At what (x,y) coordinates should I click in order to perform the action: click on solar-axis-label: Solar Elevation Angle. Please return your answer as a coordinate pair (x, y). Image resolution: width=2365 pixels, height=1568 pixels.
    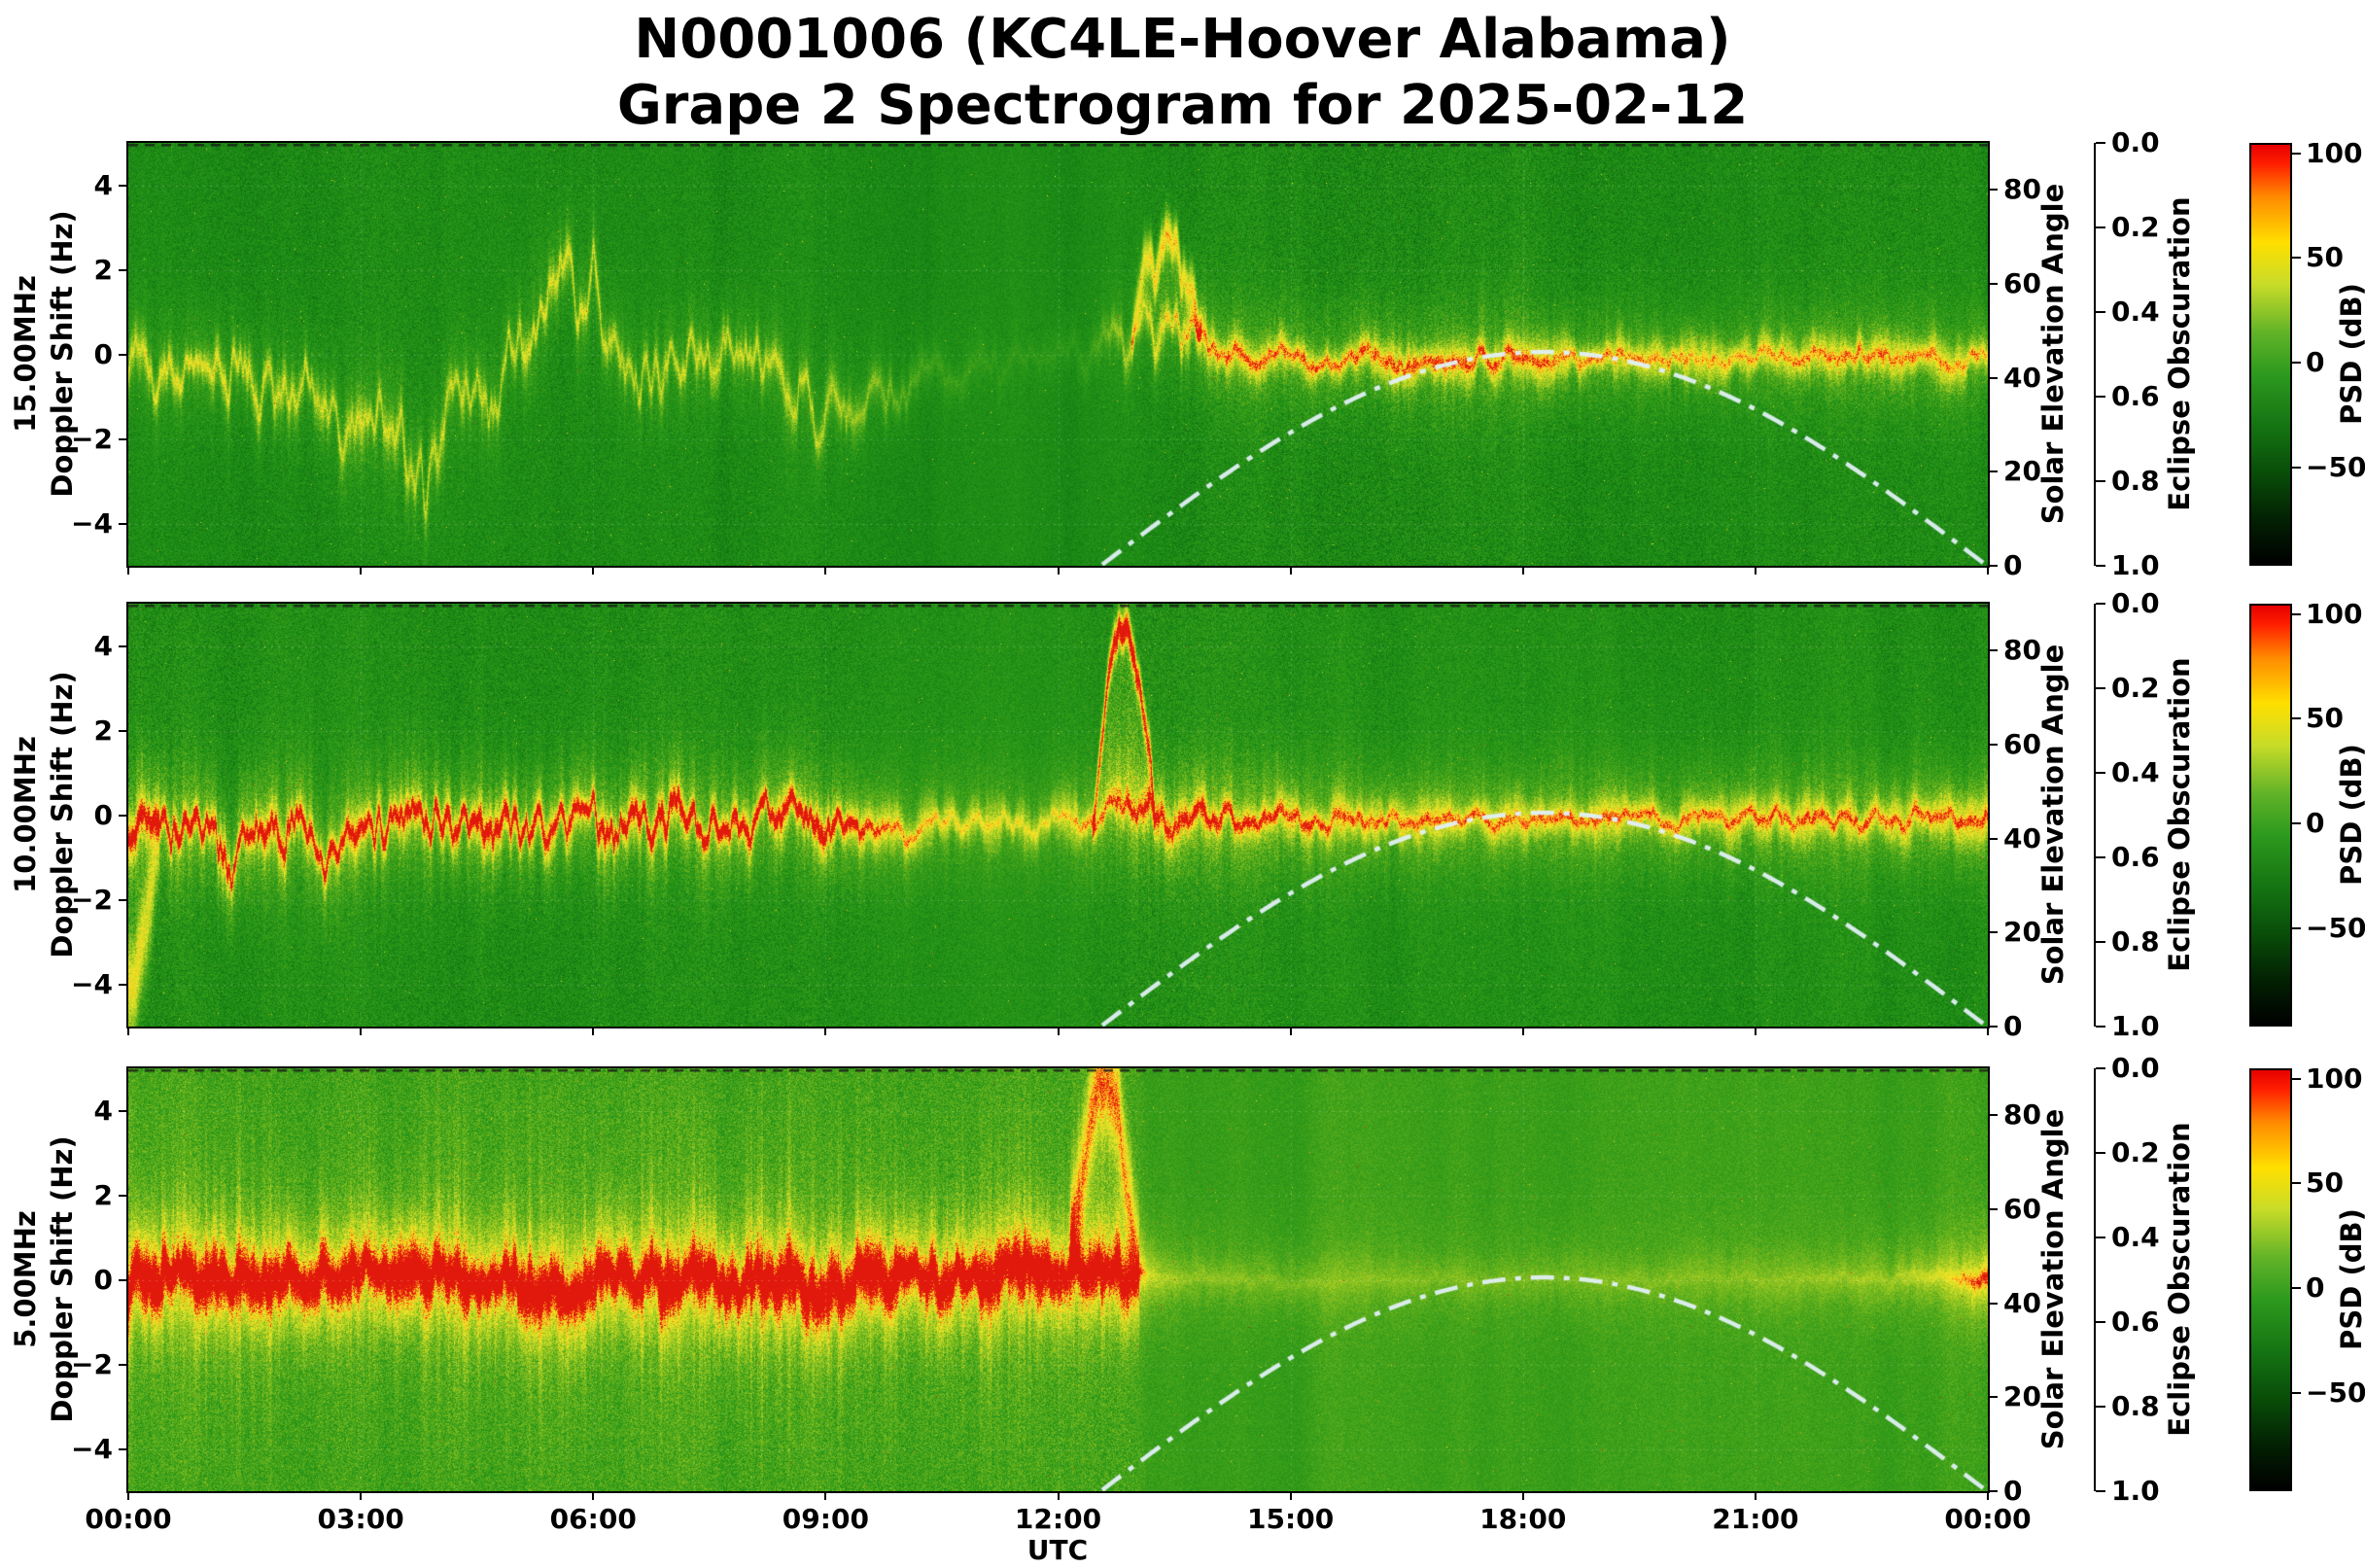
    Looking at the image, I should click on (2052, 1279).